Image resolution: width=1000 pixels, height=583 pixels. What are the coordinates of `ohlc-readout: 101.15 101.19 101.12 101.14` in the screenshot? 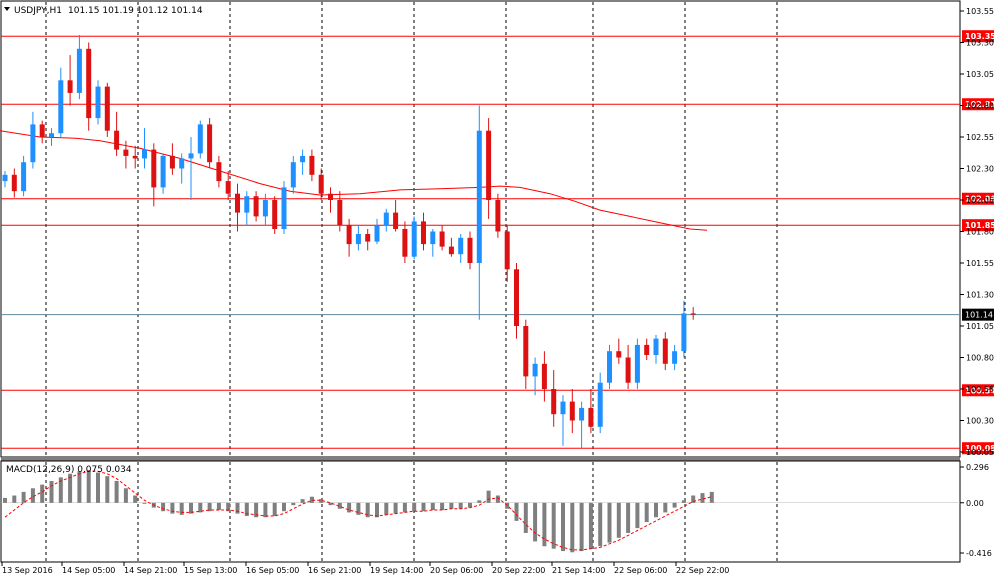 It's located at (135, 11).